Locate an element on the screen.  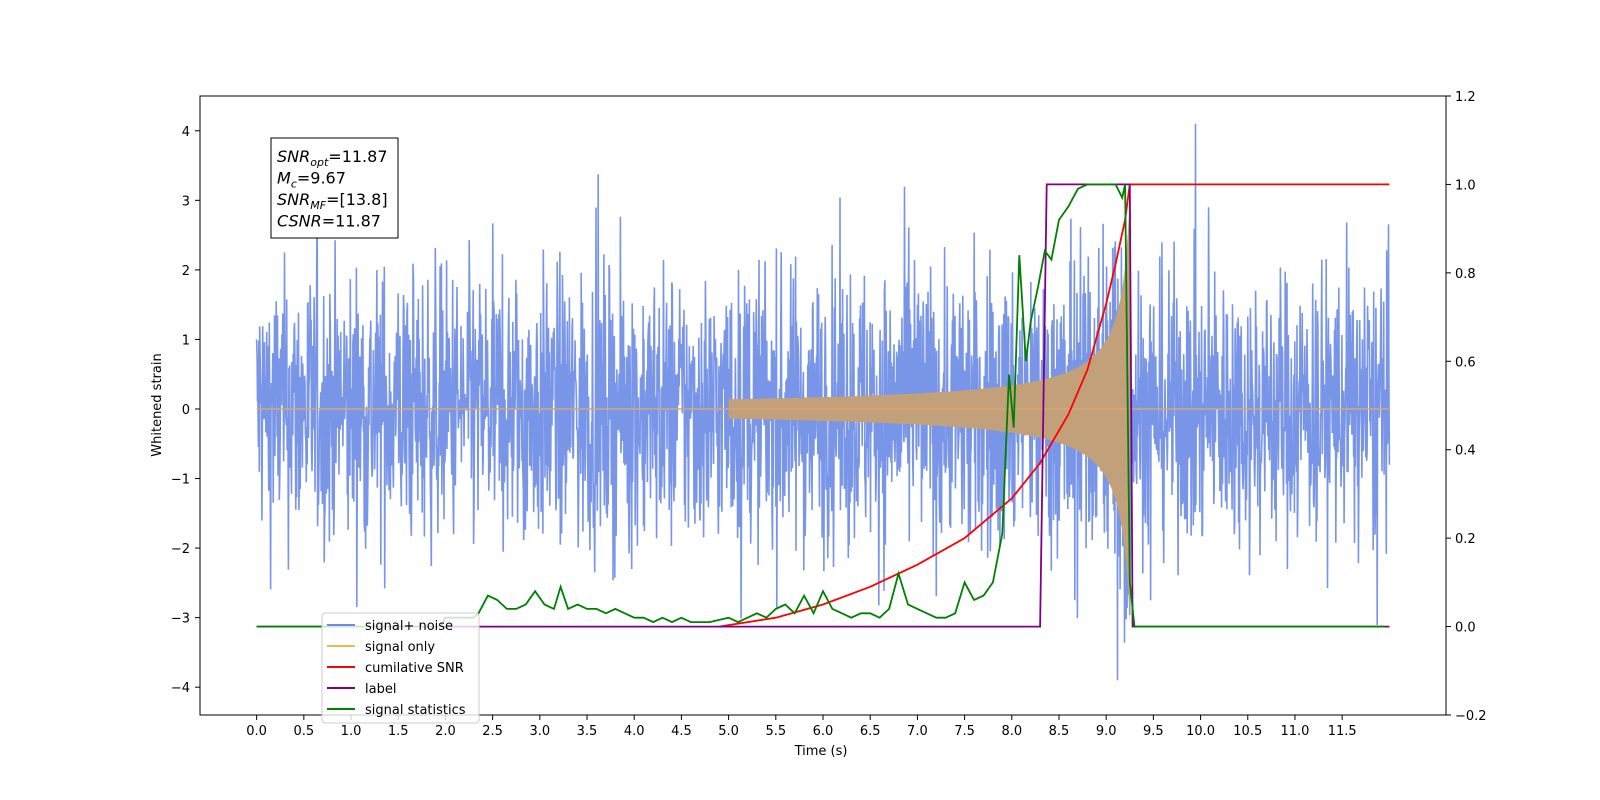
x-tick-label: 6.0 is located at coordinates (823, 731).